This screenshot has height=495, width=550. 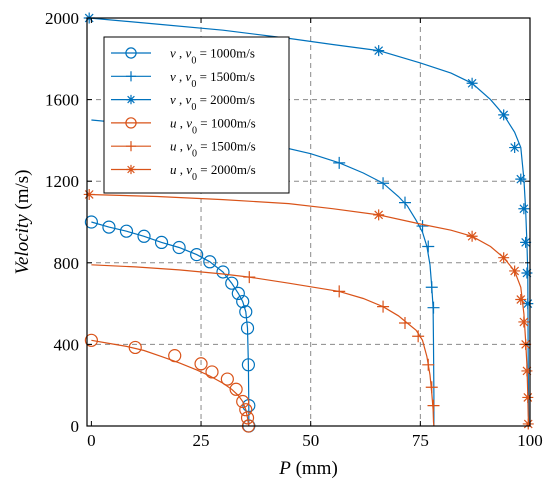 What do you see at coordinates (201, 440) in the screenshot?
I see `x-tick-label: 25` at bounding box center [201, 440].